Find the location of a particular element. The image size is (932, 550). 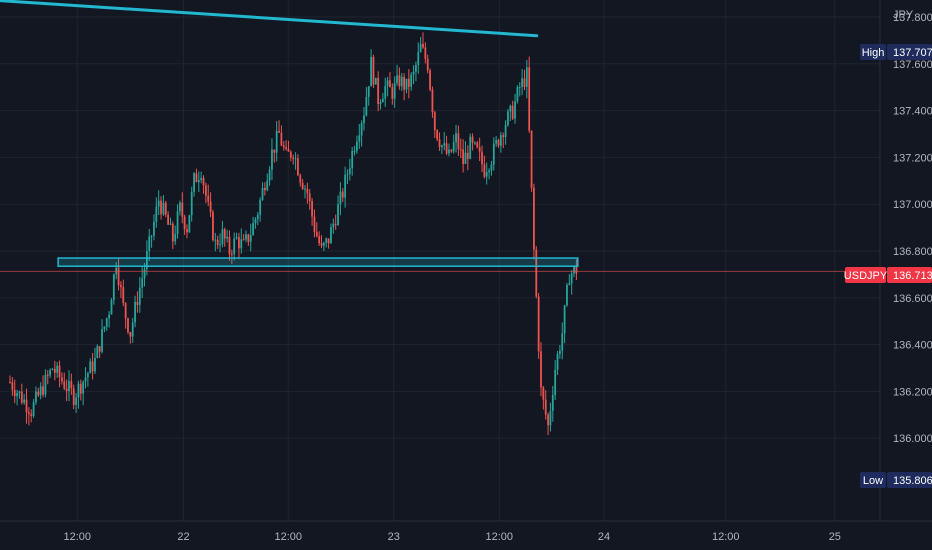

trendline-layer is located at coordinates (269, 19).